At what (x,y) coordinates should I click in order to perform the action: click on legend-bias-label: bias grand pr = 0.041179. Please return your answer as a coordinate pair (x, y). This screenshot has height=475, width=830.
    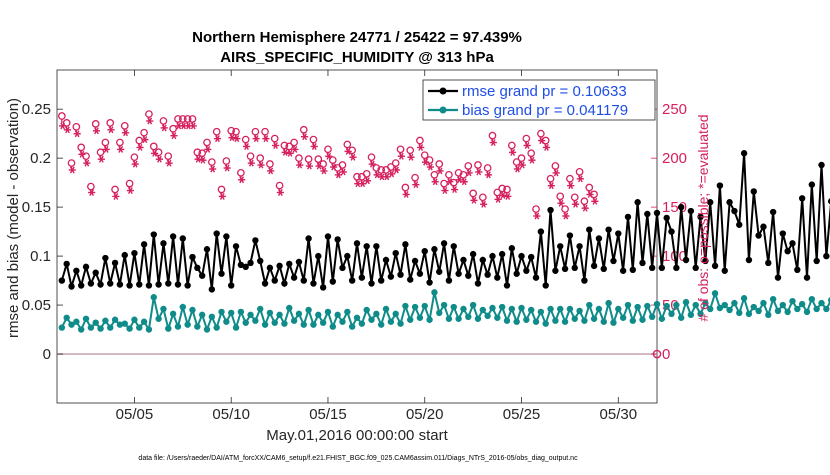
    Looking at the image, I should click on (545, 110).